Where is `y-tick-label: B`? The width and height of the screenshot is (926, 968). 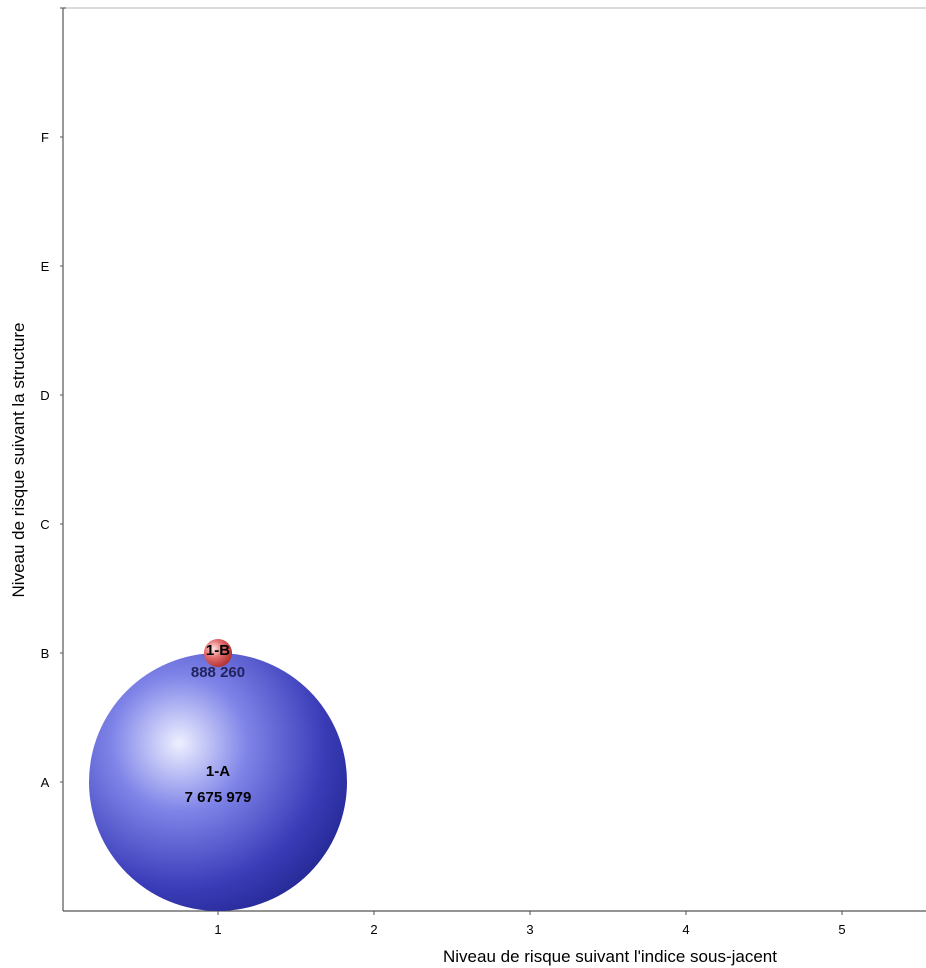
y-tick-label: B is located at coordinates (45, 653).